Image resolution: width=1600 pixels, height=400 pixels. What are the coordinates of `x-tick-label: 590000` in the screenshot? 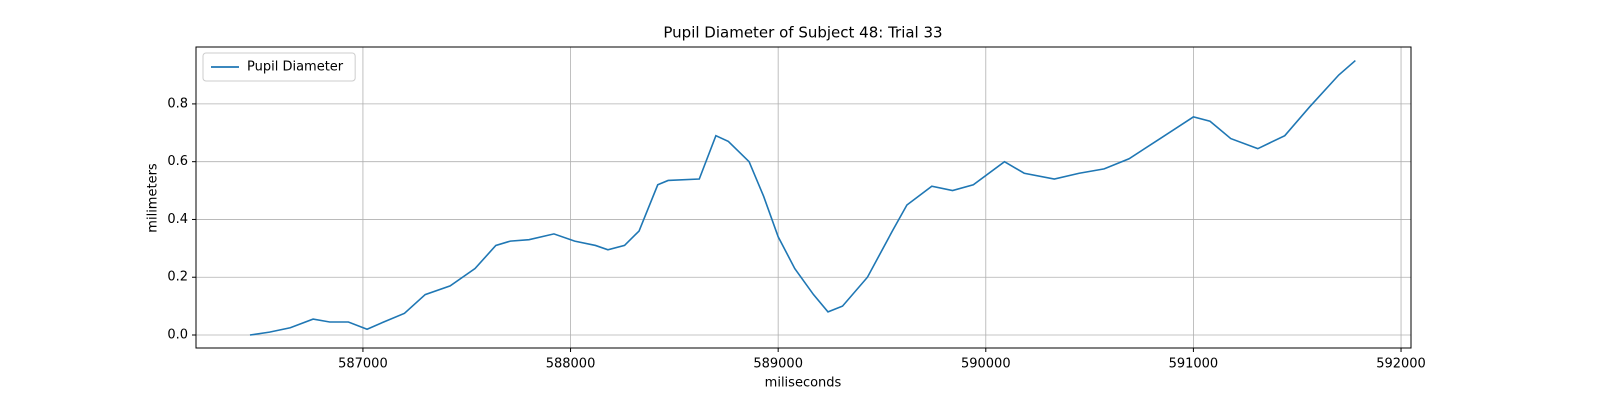 It's located at (986, 364).